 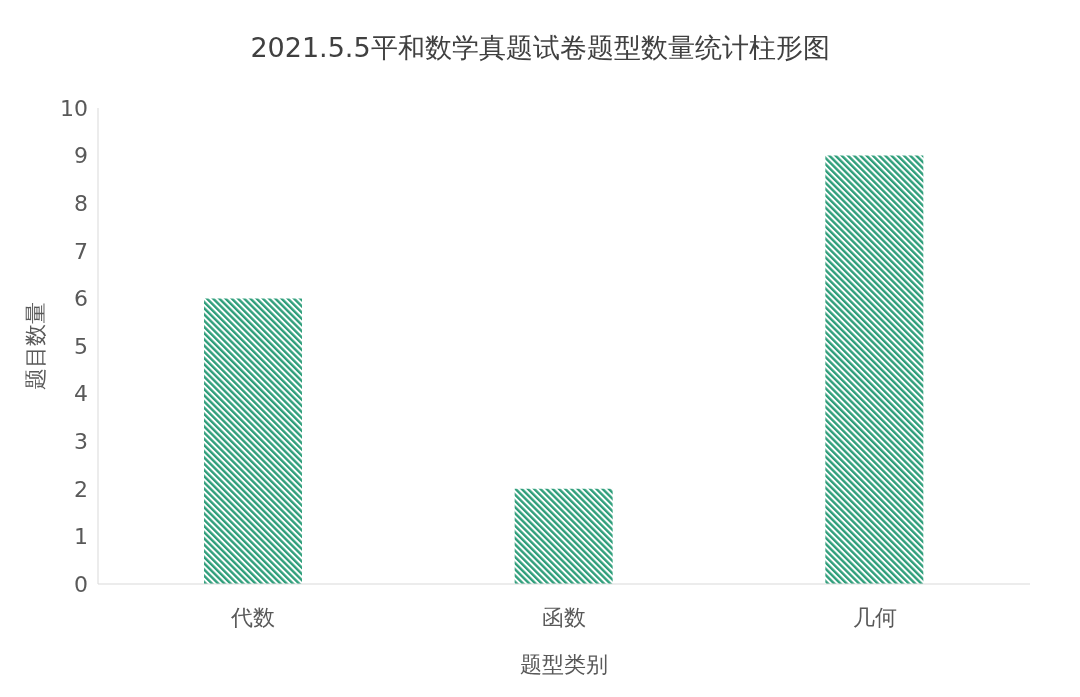 What do you see at coordinates (81, 584) in the screenshot?
I see `y-tick-label: 0` at bounding box center [81, 584].